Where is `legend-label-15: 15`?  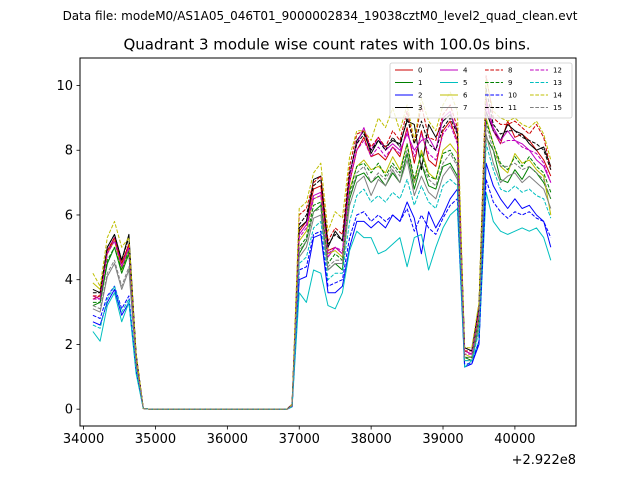
legend-label-15: 15 is located at coordinates (557, 108).